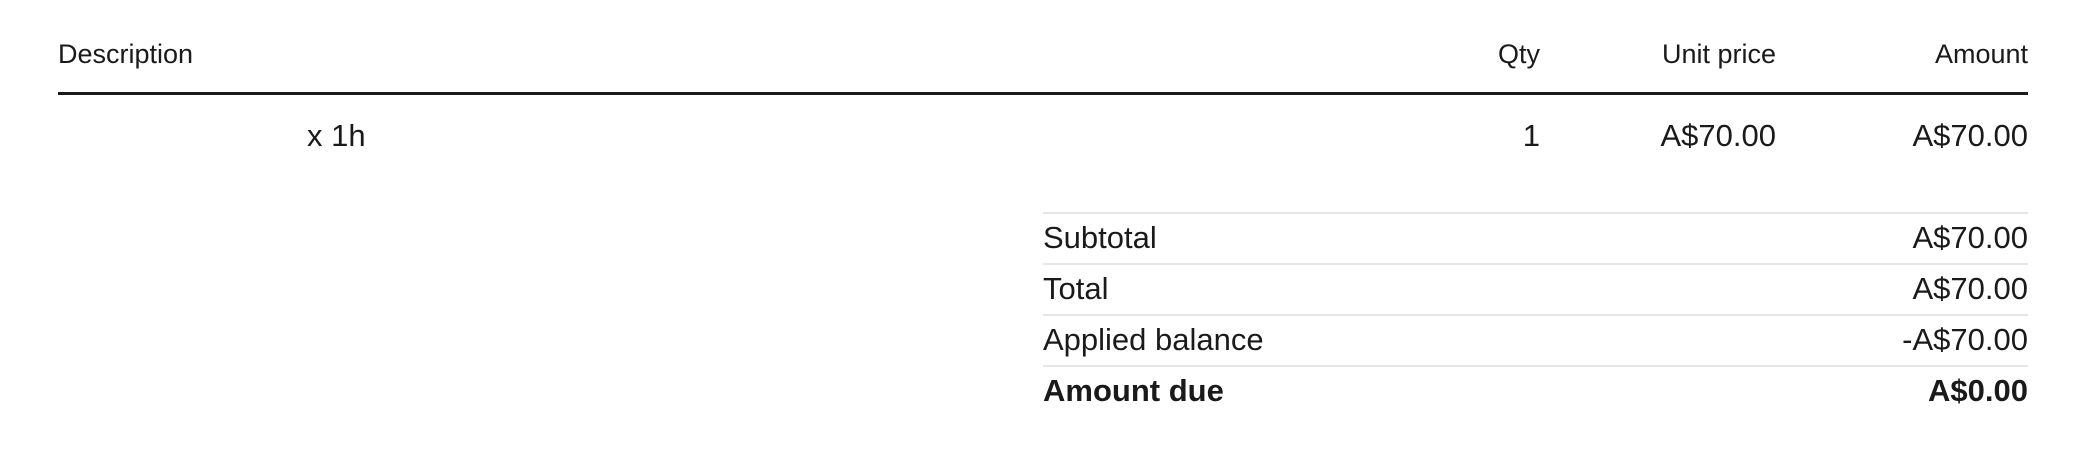 The width and height of the screenshot is (2084, 468). What do you see at coordinates (1133, 390) in the screenshot?
I see `amount-due-label: Amount due` at bounding box center [1133, 390].